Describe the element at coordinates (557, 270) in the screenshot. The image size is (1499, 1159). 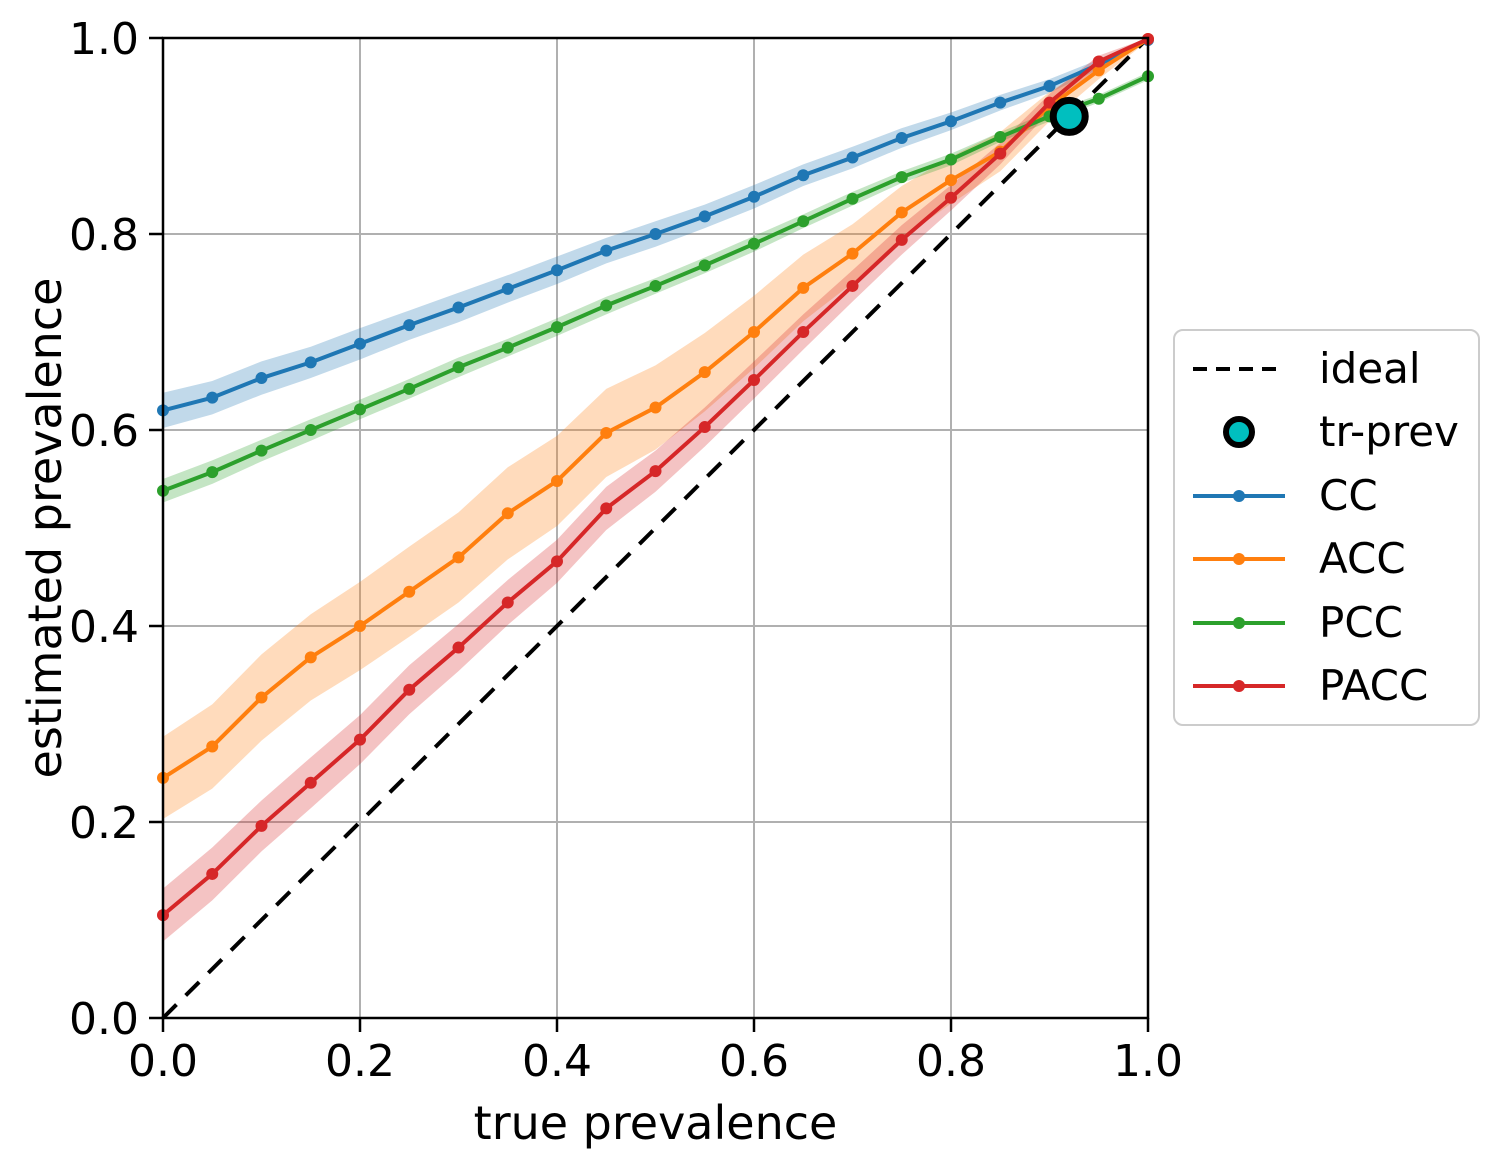
I see `cc-point-0.4` at that location.